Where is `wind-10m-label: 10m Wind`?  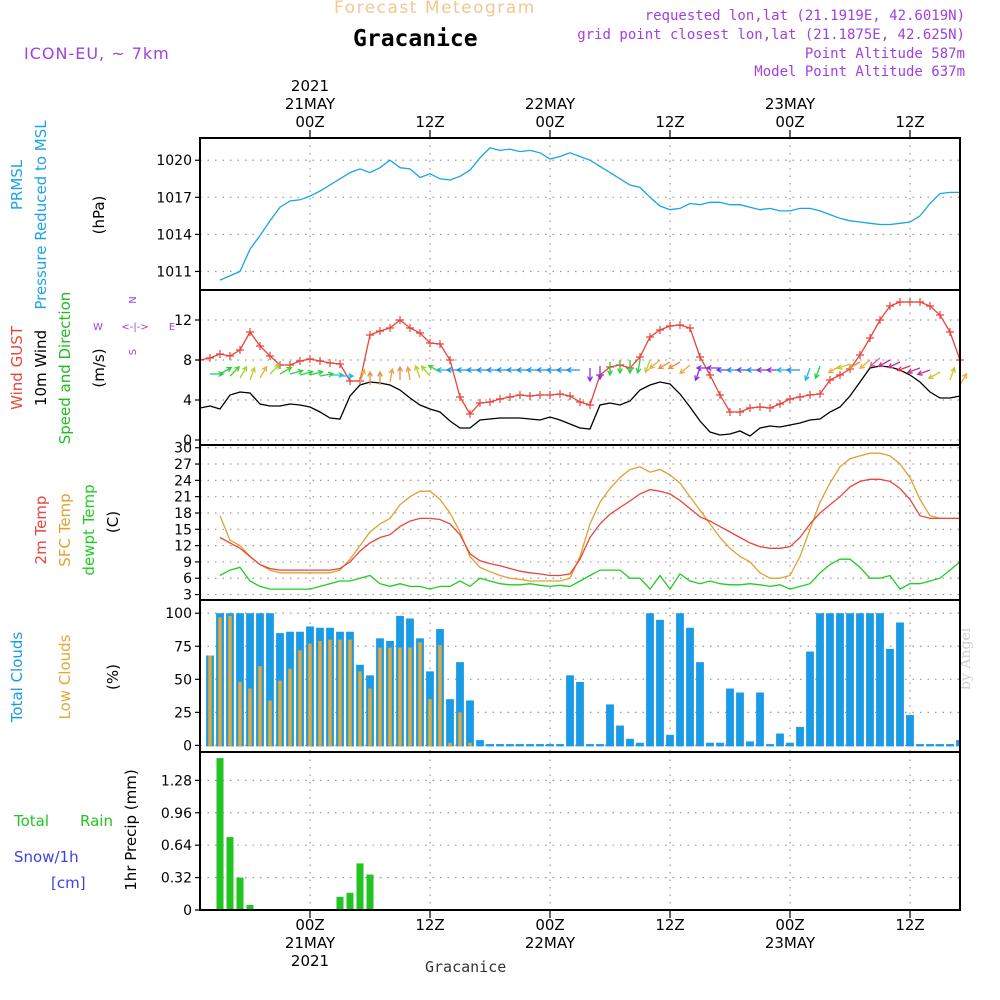 wind-10m-label: 10m Wind is located at coordinates (41, 368).